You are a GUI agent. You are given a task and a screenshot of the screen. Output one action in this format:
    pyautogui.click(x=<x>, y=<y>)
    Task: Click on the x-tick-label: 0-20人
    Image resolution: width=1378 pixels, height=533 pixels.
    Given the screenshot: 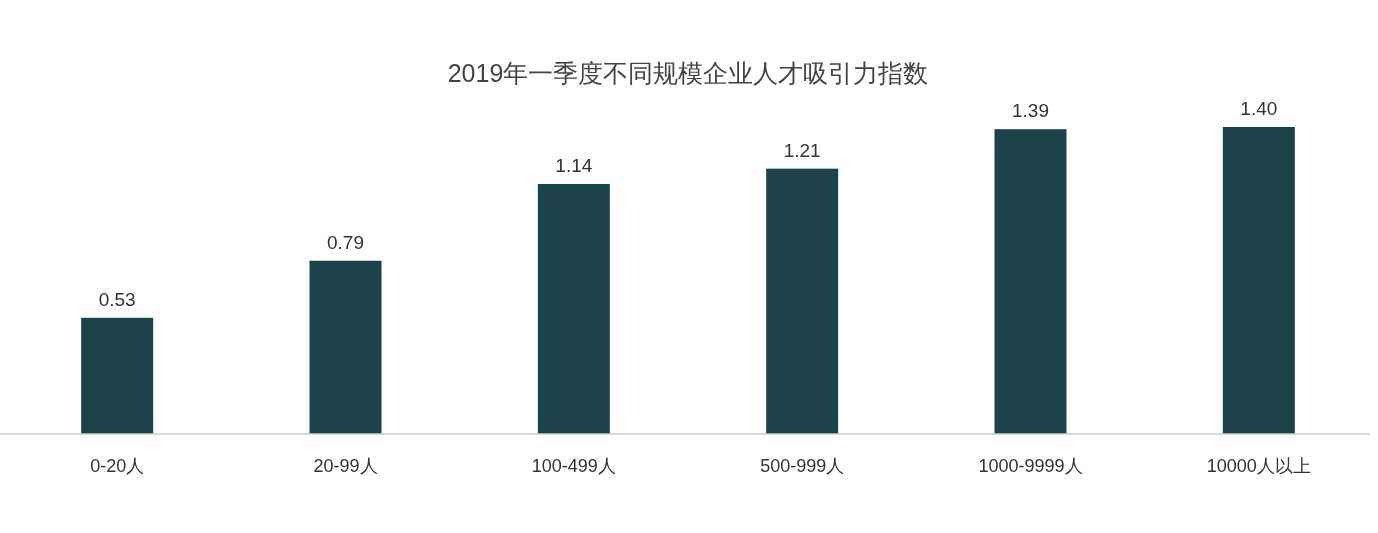 What is the action you would take?
    pyautogui.click(x=117, y=466)
    